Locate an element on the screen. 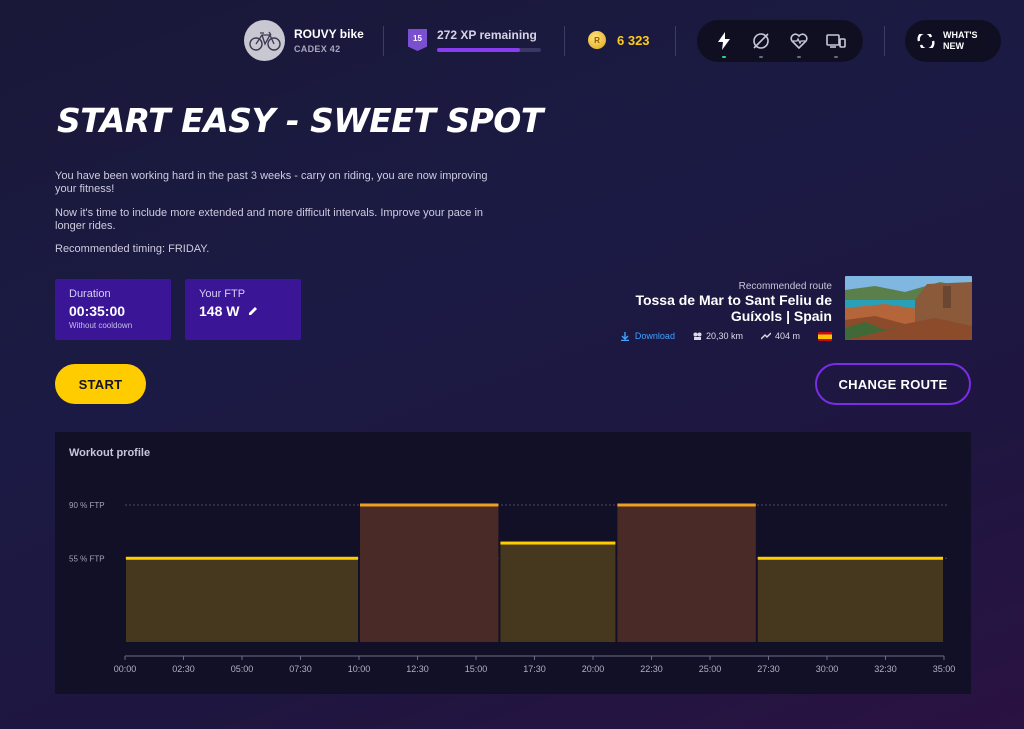 Image resolution: width=1024 pixels, height=729 pixels. whats-new-label: WHAT'S NEW is located at coordinates (960, 40).